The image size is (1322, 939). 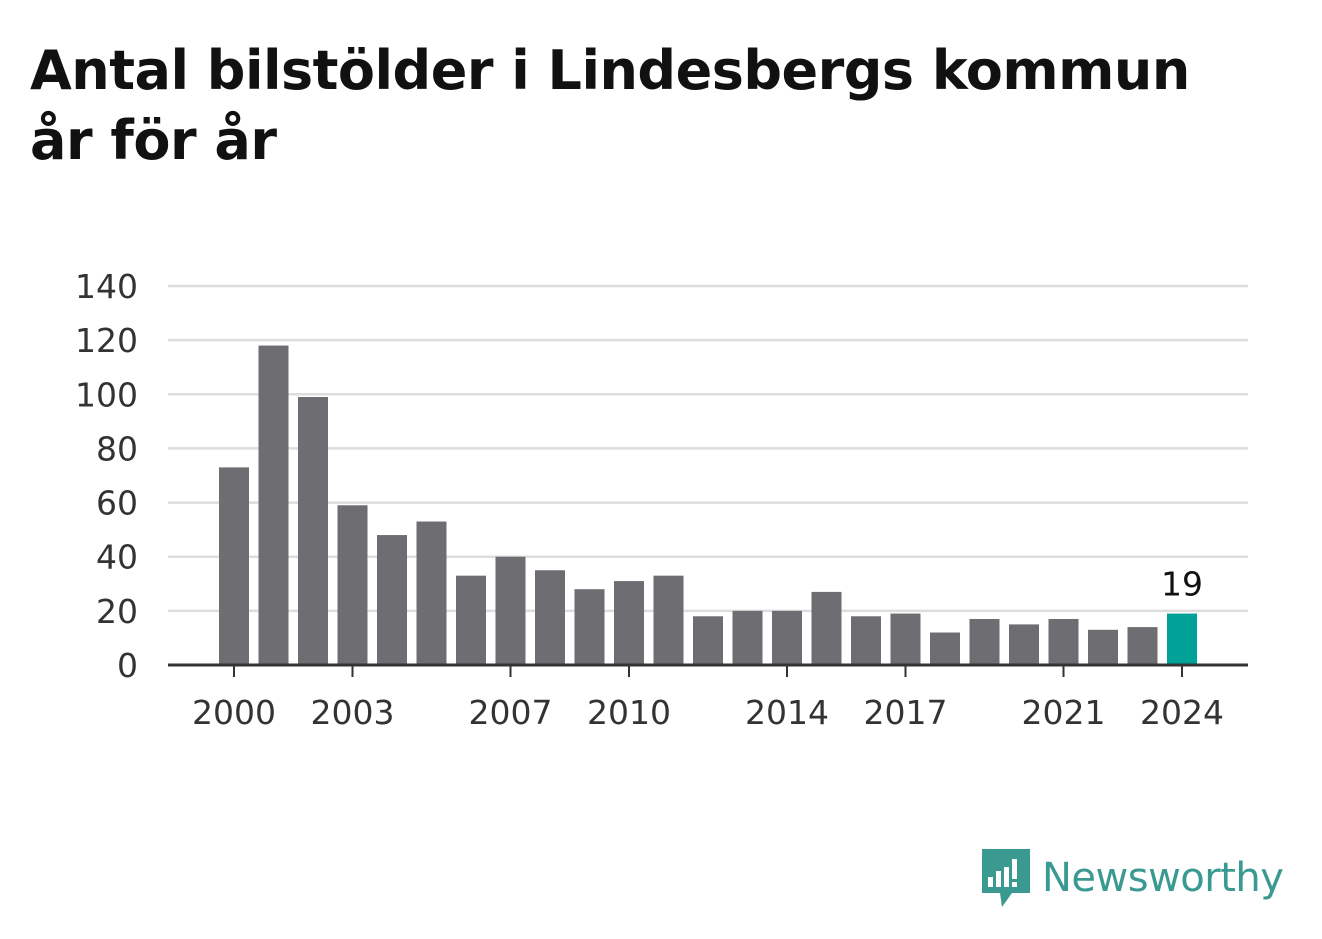 What do you see at coordinates (117, 503) in the screenshot?
I see `y-tick-label: 60` at bounding box center [117, 503].